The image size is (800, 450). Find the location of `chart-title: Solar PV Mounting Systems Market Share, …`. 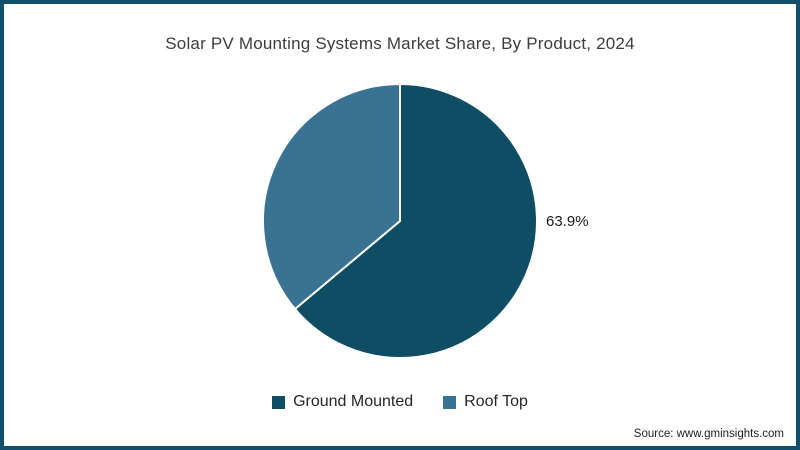

chart-title: Solar PV Mounting Systems Market Share, … is located at coordinates (400, 43).